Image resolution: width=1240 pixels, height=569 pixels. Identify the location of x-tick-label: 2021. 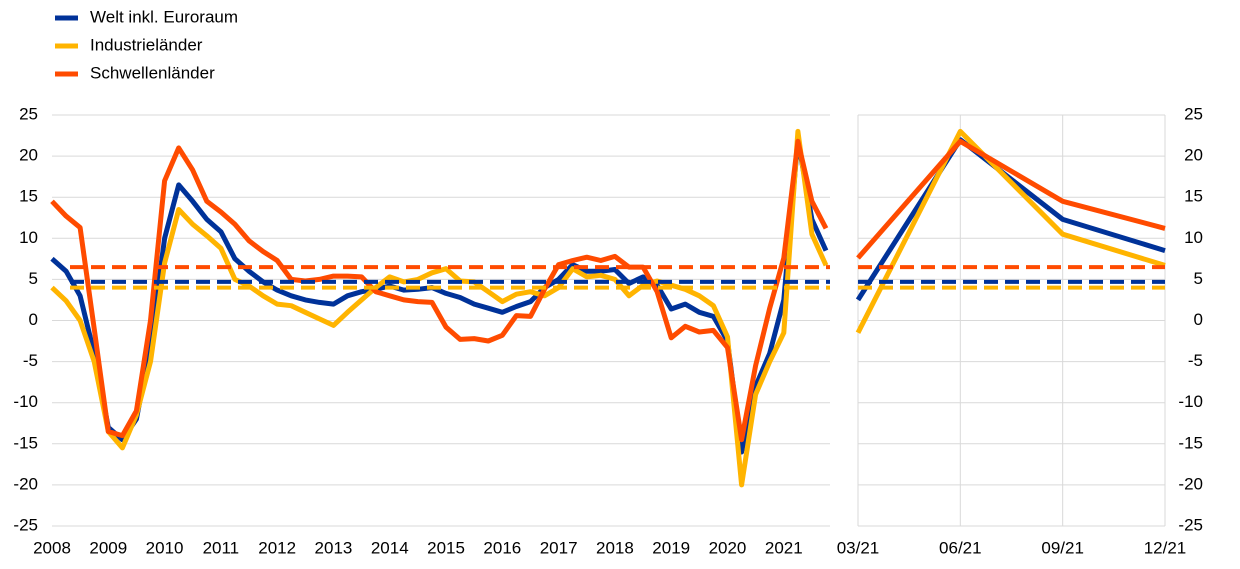
(784, 547).